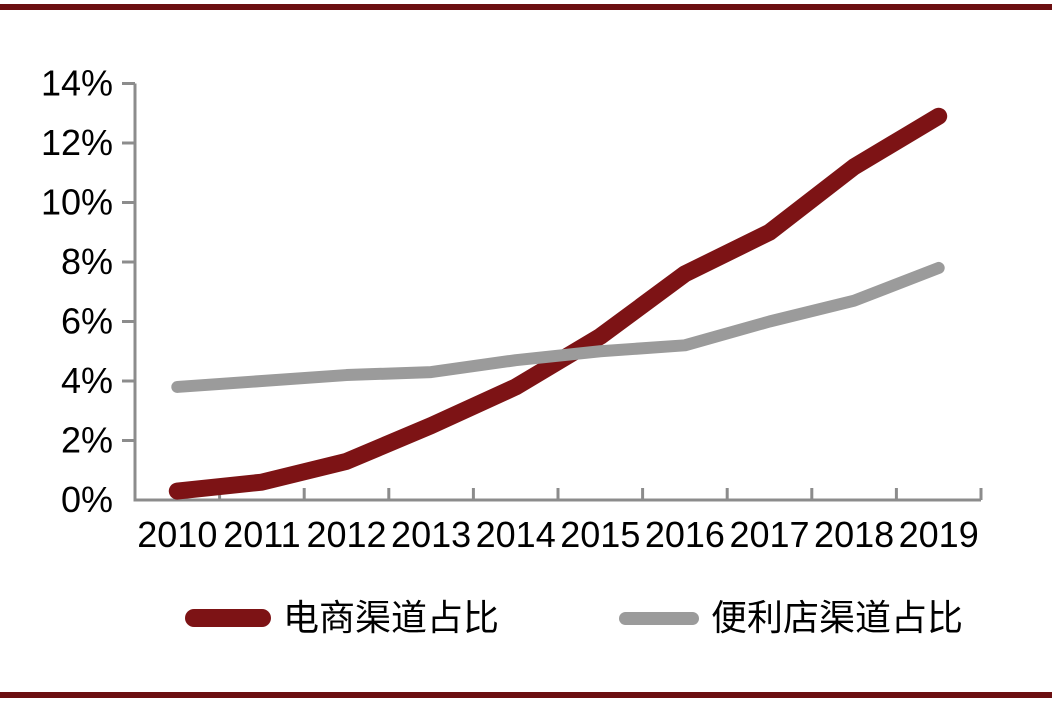 Image resolution: width=1052 pixels, height=702 pixels. Describe the element at coordinates (685, 534) in the screenshot. I see `x-tick-label: 2016` at that location.